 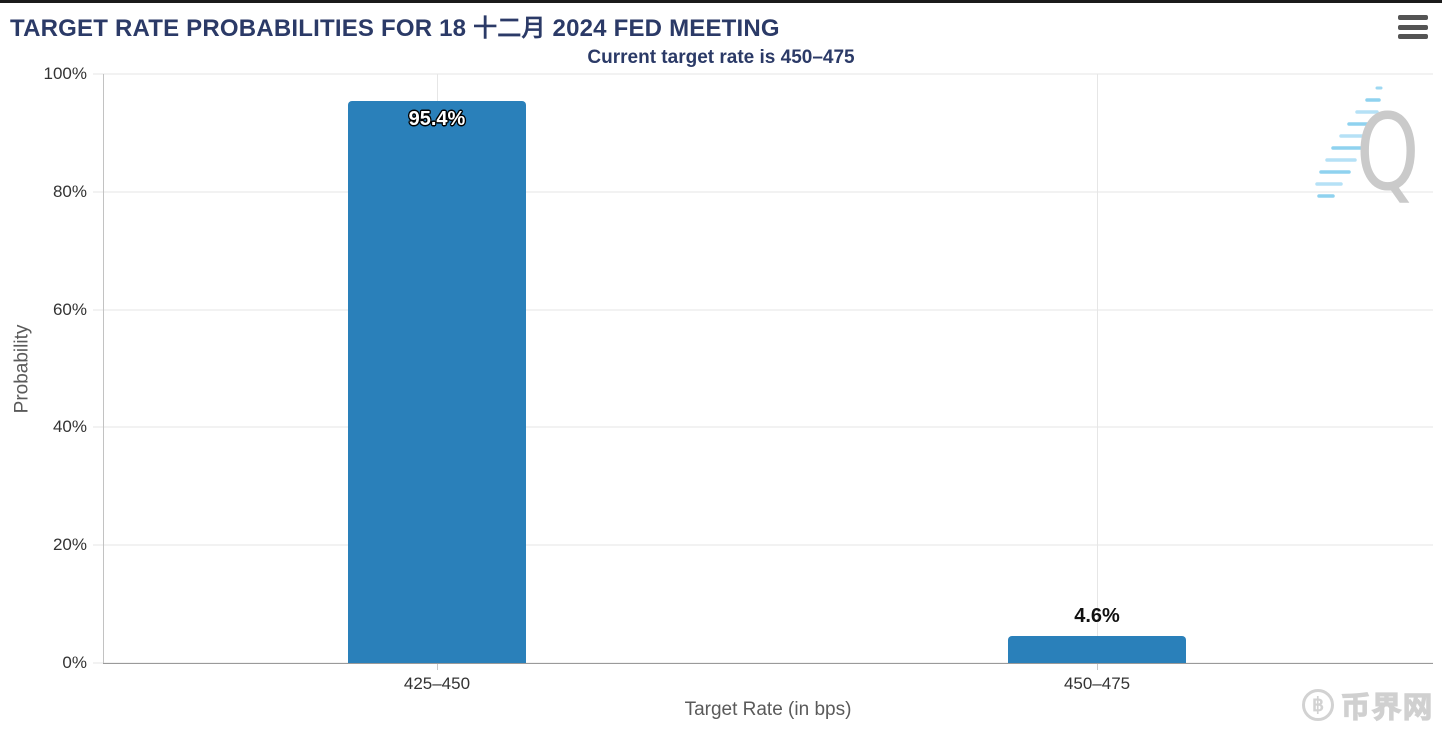 I want to click on y-axis-line, so click(x=103, y=368).